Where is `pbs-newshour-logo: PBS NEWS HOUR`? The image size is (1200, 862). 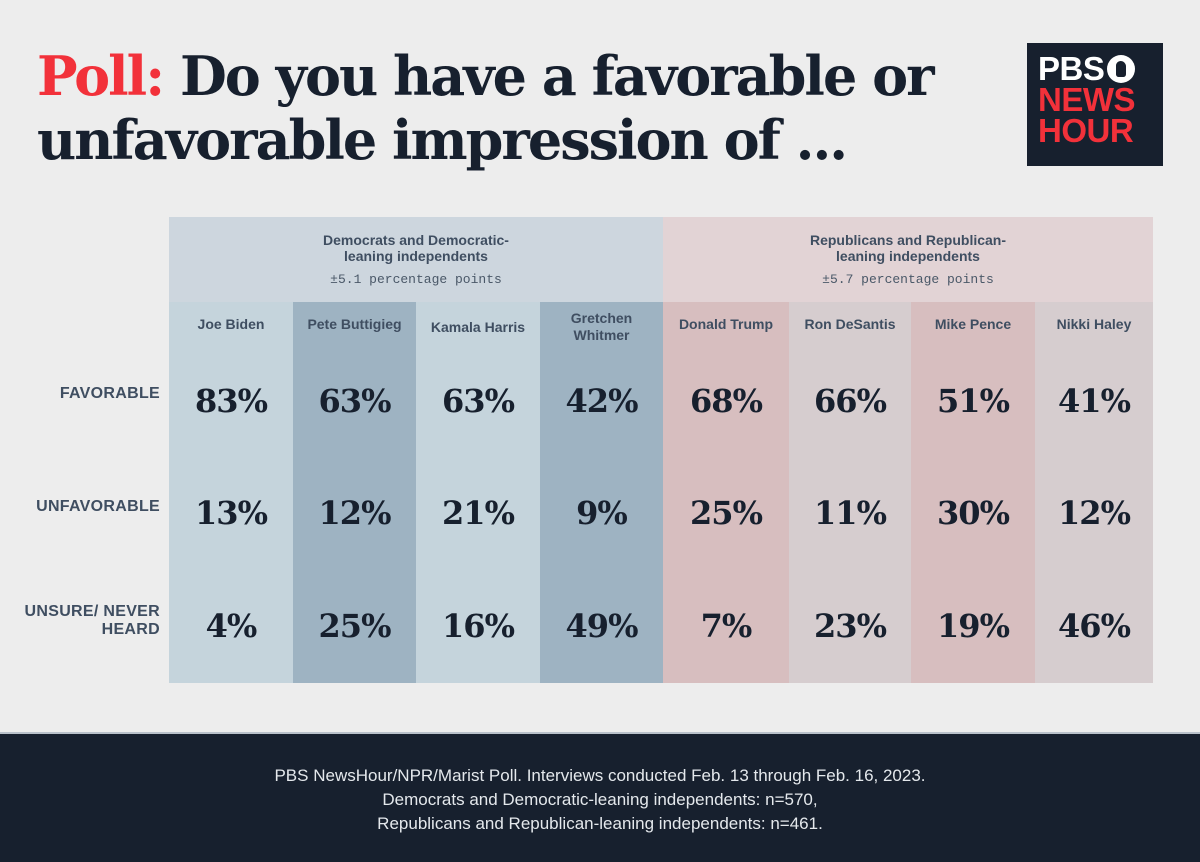 pbs-newshour-logo: PBS NEWS HOUR is located at coordinates (1095, 104).